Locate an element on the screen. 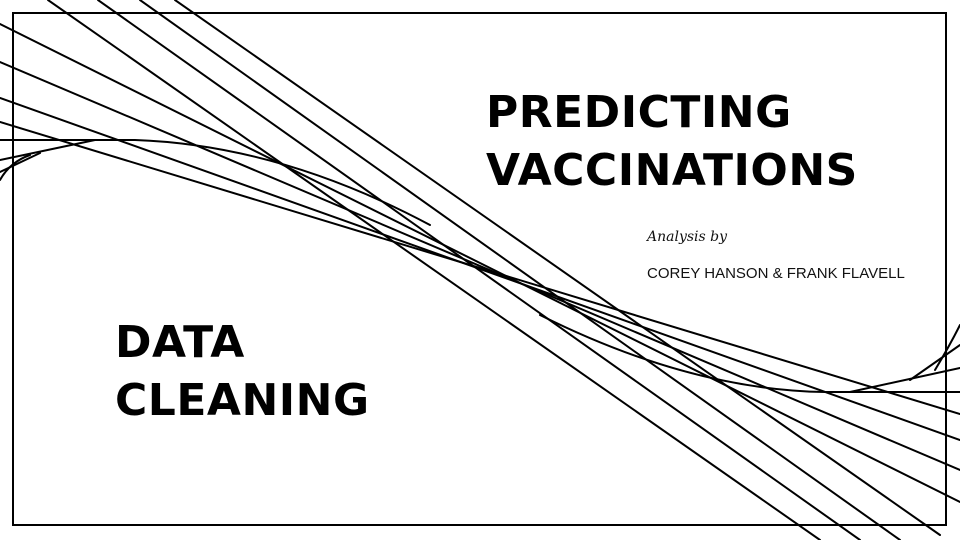 Image resolution: width=960 pixels, height=540 pixels. title-line-1: PREDICTING is located at coordinates (639, 112).